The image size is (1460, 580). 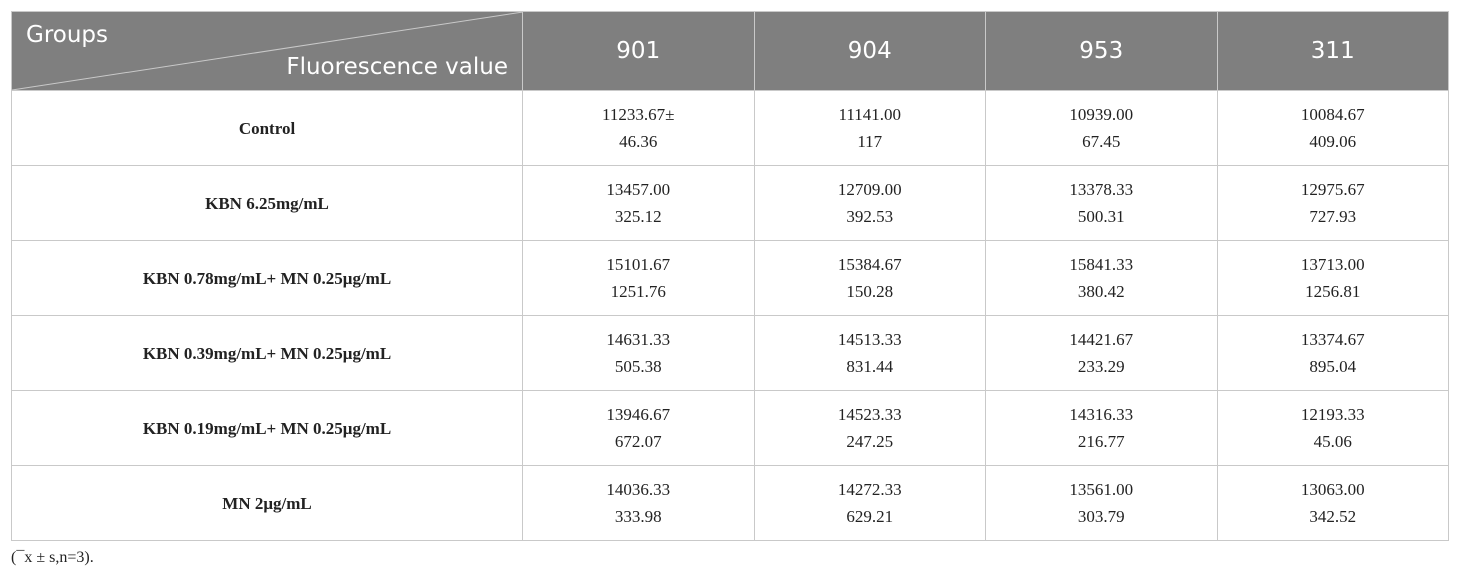 What do you see at coordinates (870, 141) in the screenshot?
I see `cell-line: 117` at bounding box center [870, 141].